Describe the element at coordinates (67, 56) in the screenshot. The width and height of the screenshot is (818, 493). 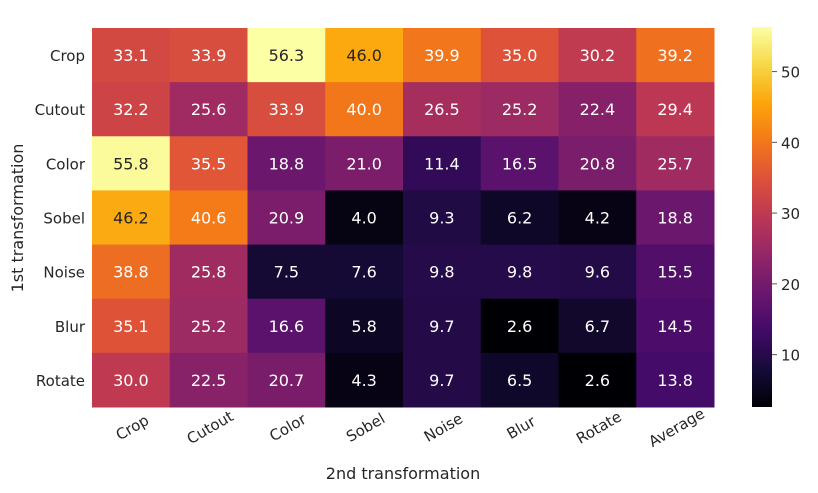
I see `y-tick-label: Crop` at that location.